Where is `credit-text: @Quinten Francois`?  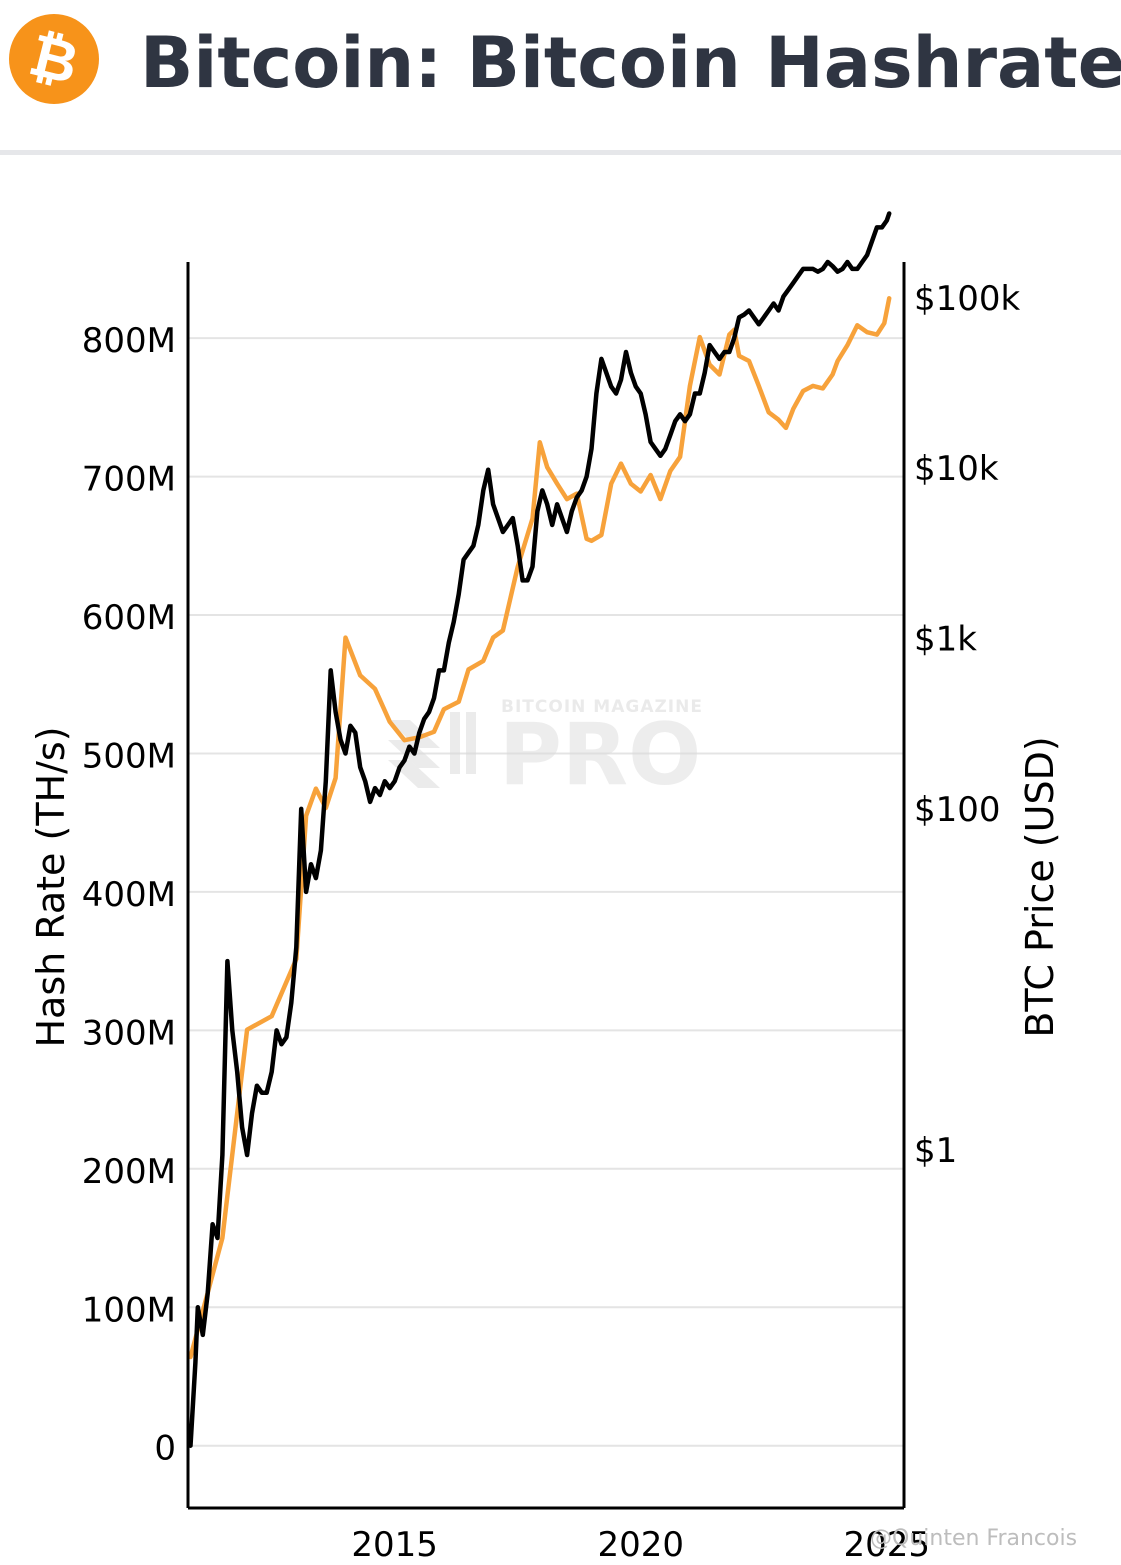 credit-text: @Quinten Francois is located at coordinates (974, 1538).